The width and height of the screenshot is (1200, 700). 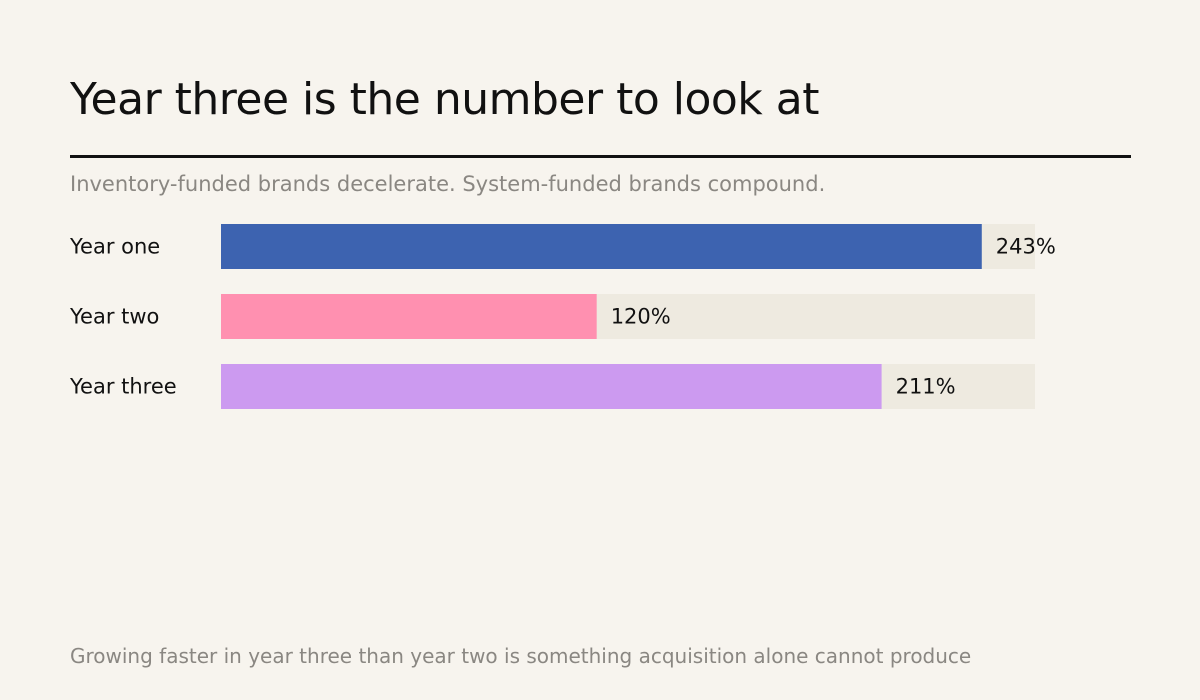 What do you see at coordinates (114, 247) in the screenshot?
I see `category-label: Year one` at bounding box center [114, 247].